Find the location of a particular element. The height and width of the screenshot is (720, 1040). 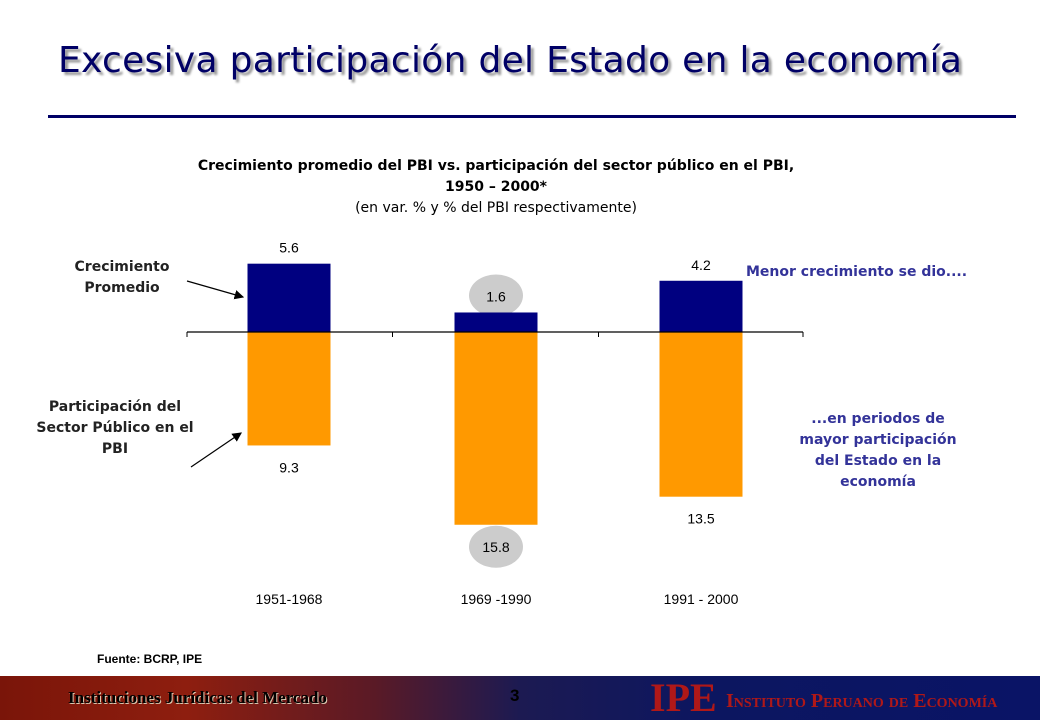

page-number: 3 is located at coordinates (515, 695).